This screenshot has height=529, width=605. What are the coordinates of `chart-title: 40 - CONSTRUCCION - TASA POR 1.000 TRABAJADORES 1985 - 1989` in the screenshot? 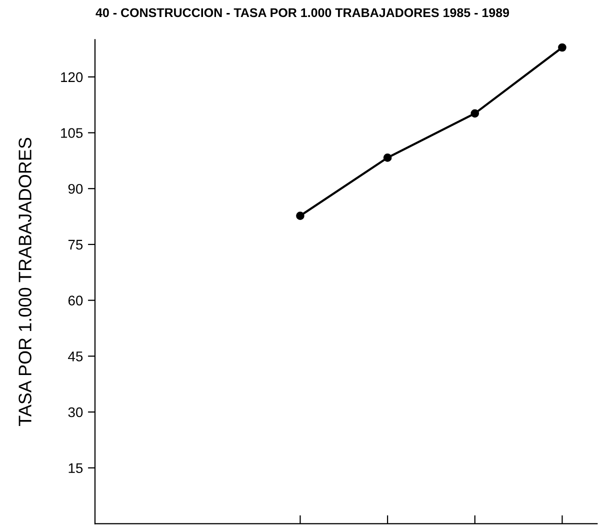 It's located at (303, 13).